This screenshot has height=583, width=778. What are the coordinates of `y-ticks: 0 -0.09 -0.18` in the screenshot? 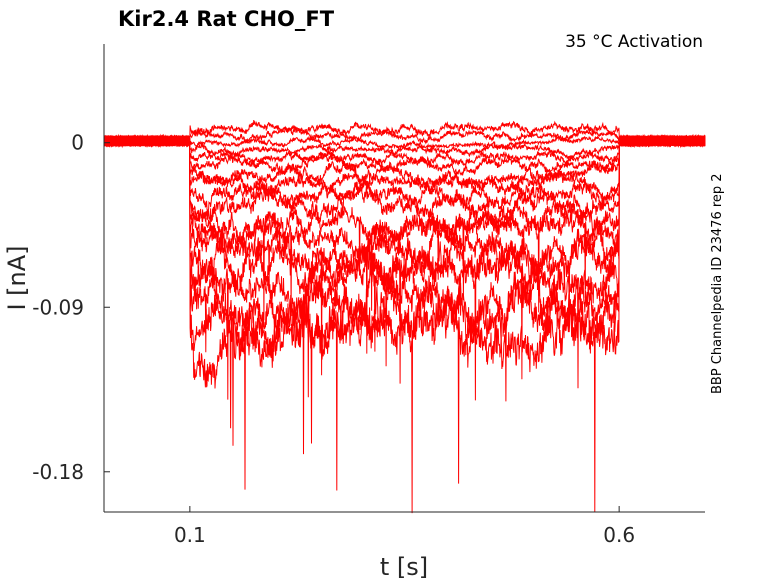 It's located at (71, 307).